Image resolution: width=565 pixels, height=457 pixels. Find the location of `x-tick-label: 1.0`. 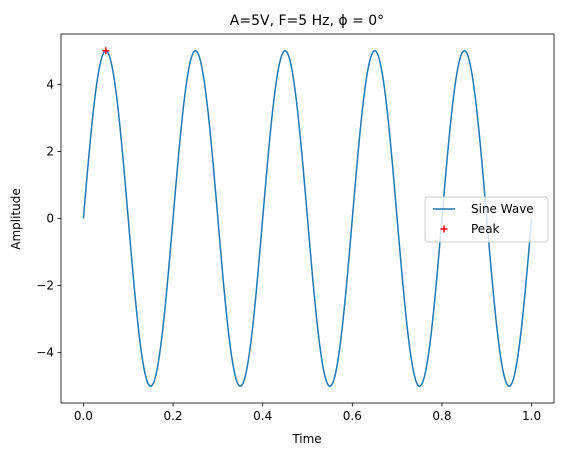

x-tick-label: 1.0 is located at coordinates (531, 416).